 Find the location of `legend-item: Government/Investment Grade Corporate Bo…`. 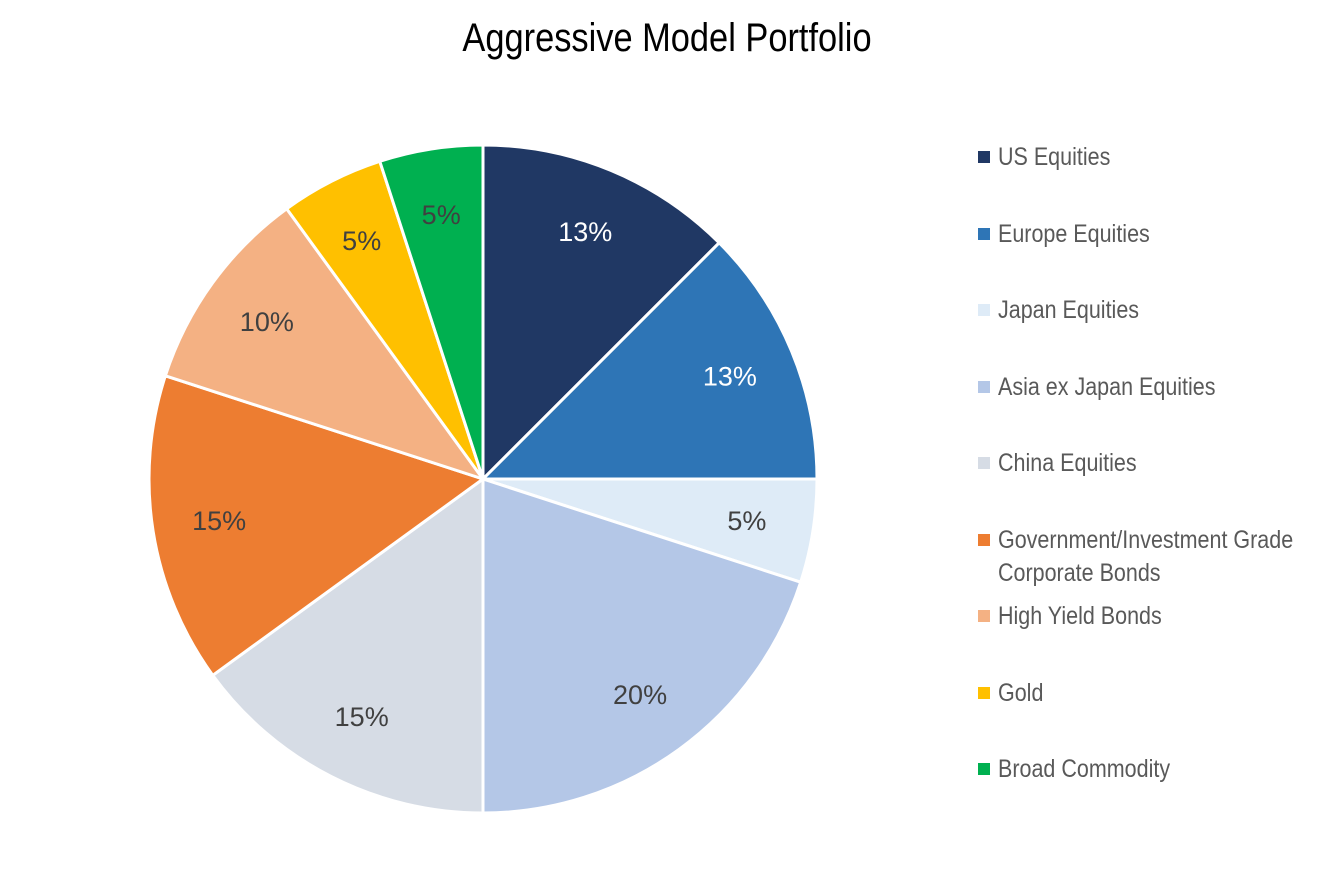

legend-item: Government/Investment Grade Corporate Bo… is located at coordinates (1156, 557).